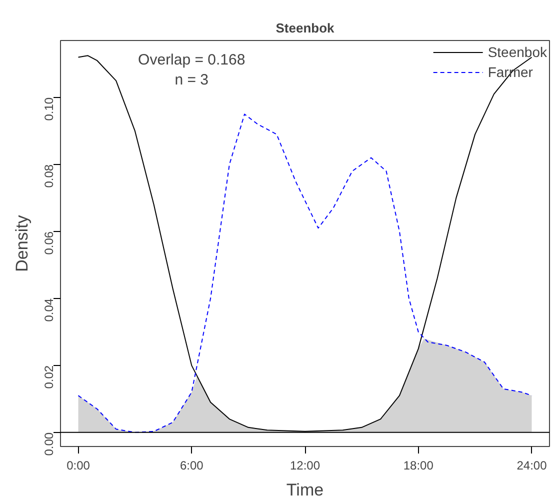  Describe the element at coordinates (532, 465) in the screenshot. I see `x-tick-label: 24:00` at that location.